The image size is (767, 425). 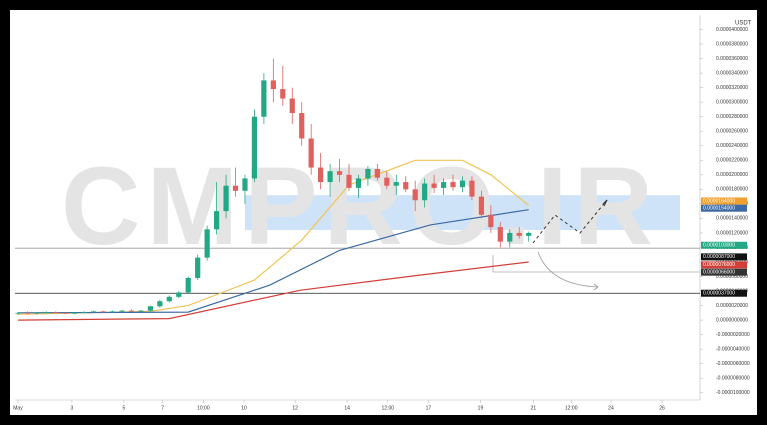 I want to click on x-tick-label: 26, so click(x=662, y=408).